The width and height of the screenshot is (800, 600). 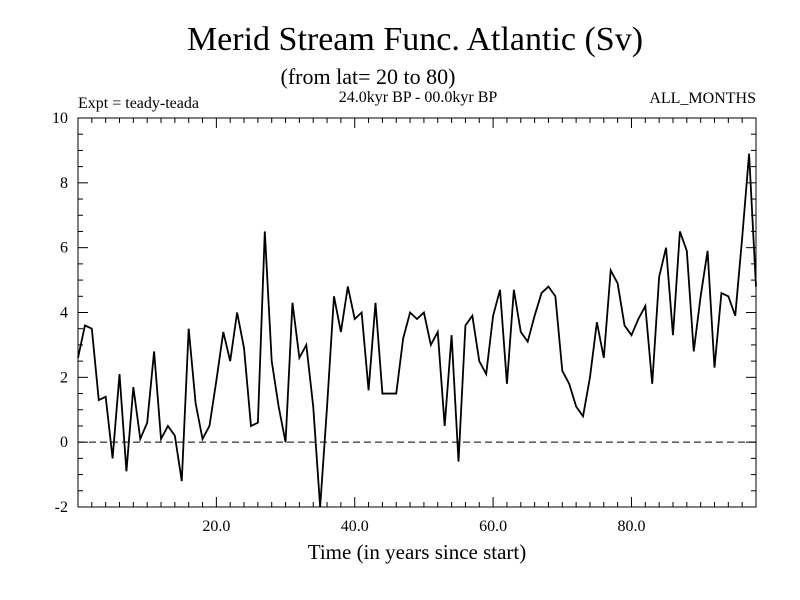 I want to click on y-tick-label: 8, so click(x=64, y=183).